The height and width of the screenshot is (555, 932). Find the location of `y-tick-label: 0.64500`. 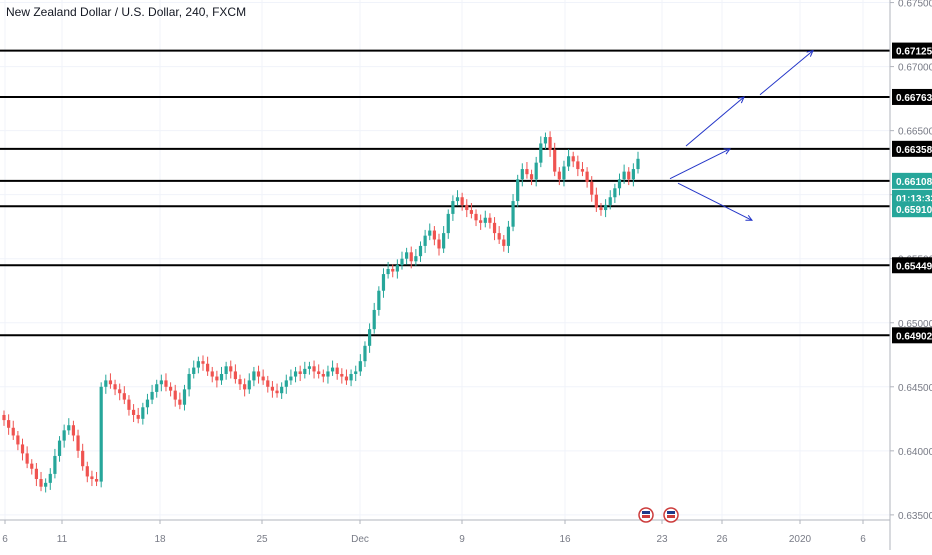

y-tick-label: 0.64500 is located at coordinates (915, 388).